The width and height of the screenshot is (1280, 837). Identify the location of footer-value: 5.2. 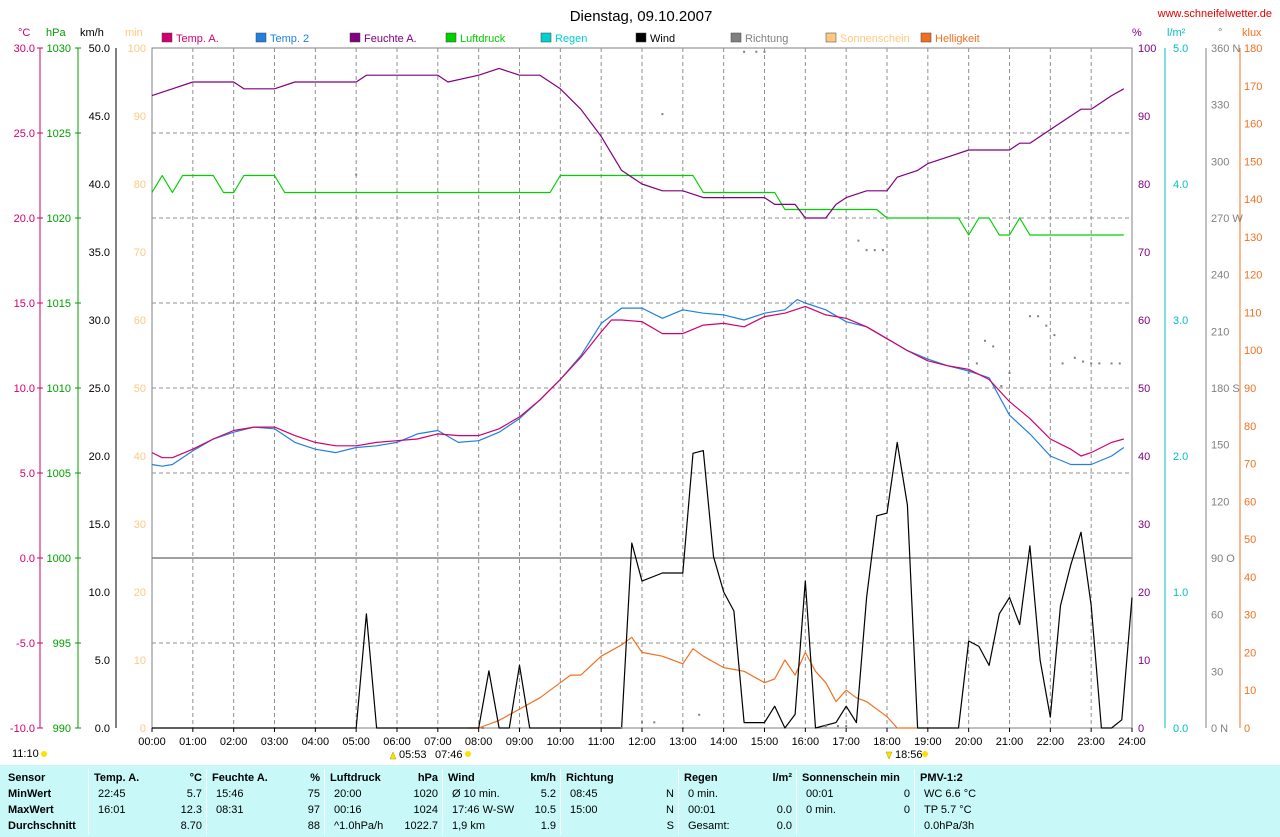
(548, 794).